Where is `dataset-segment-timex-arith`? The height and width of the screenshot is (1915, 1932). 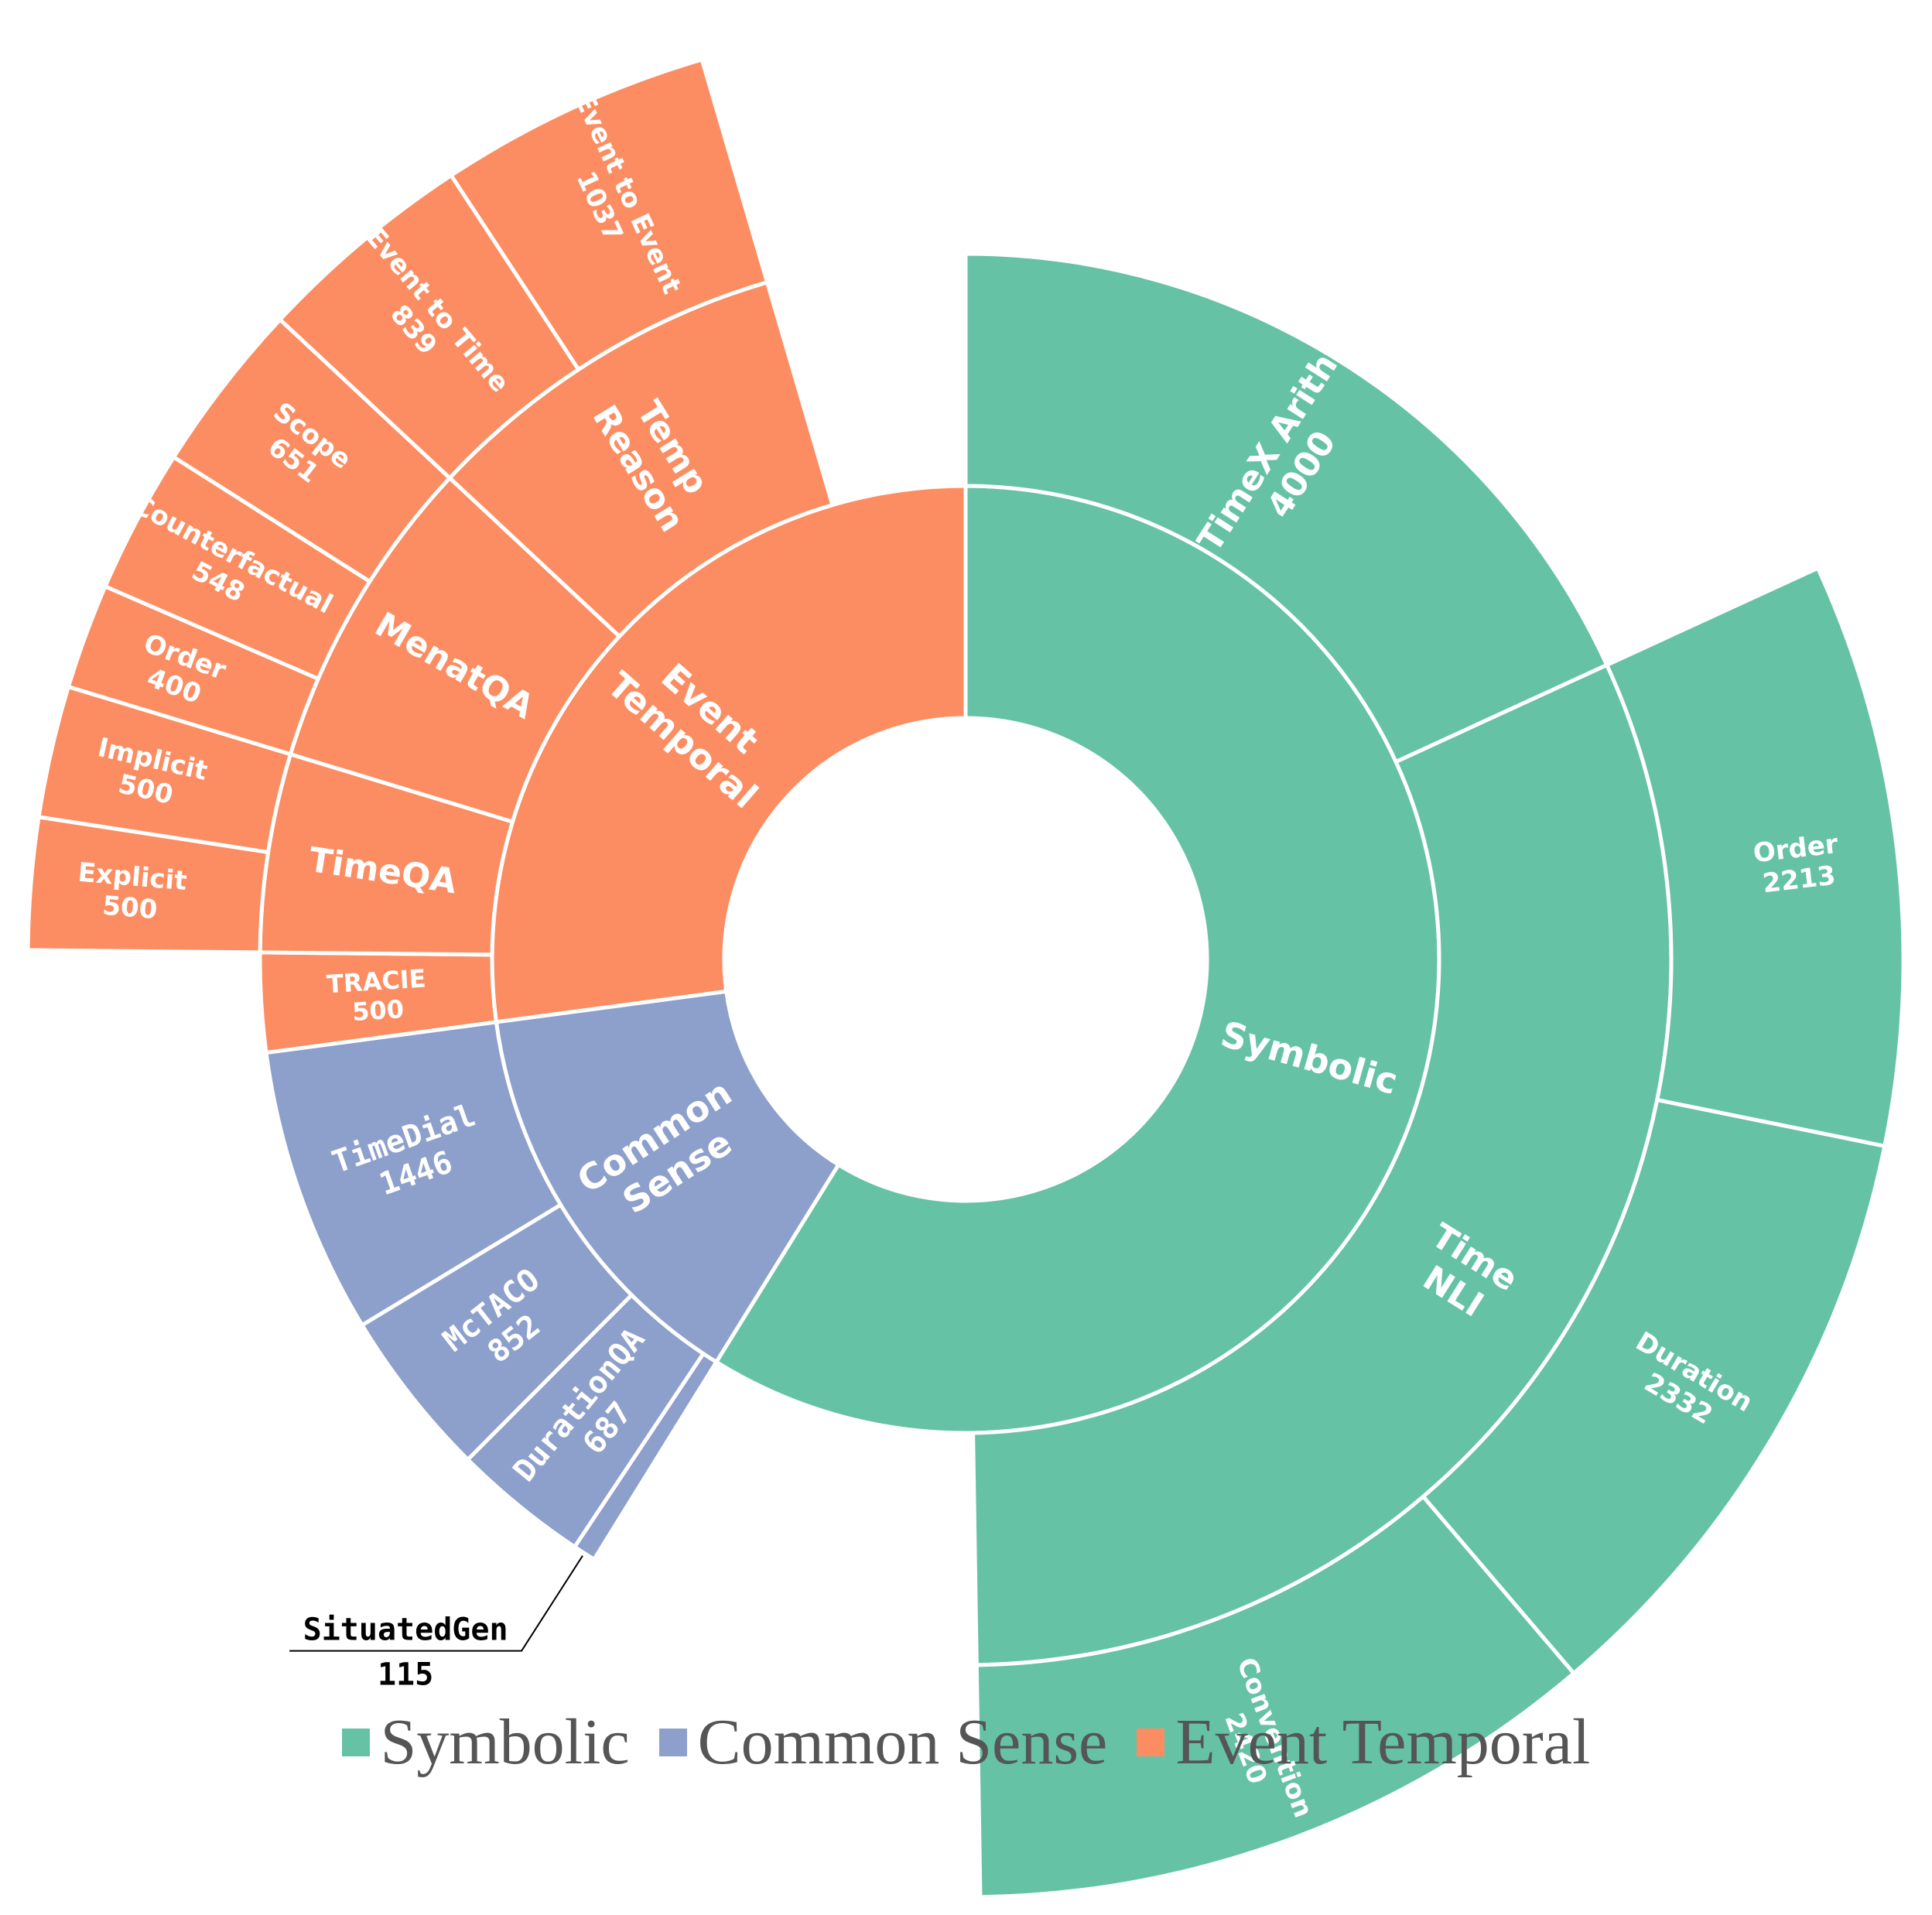
dataset-segment-timex-arith is located at coordinates (1286, 507).